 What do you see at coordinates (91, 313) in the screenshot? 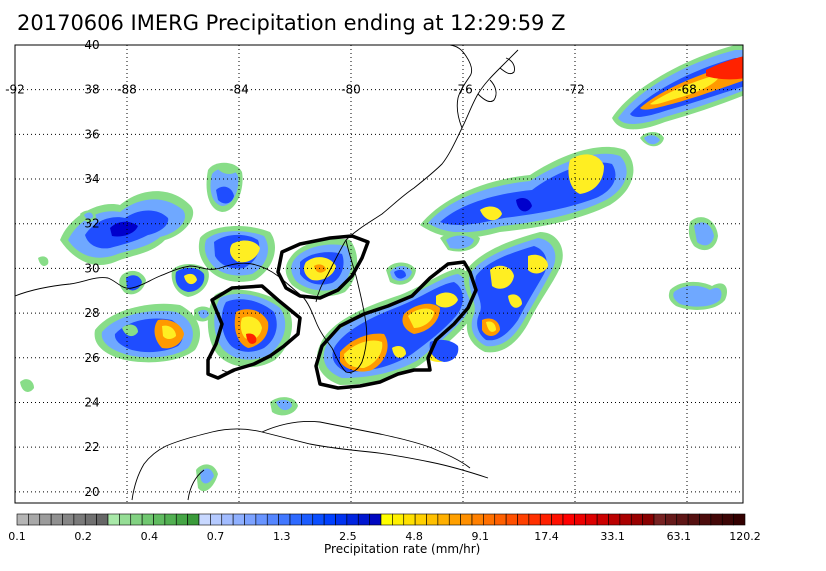
I see `lat-label: 28` at bounding box center [91, 313].